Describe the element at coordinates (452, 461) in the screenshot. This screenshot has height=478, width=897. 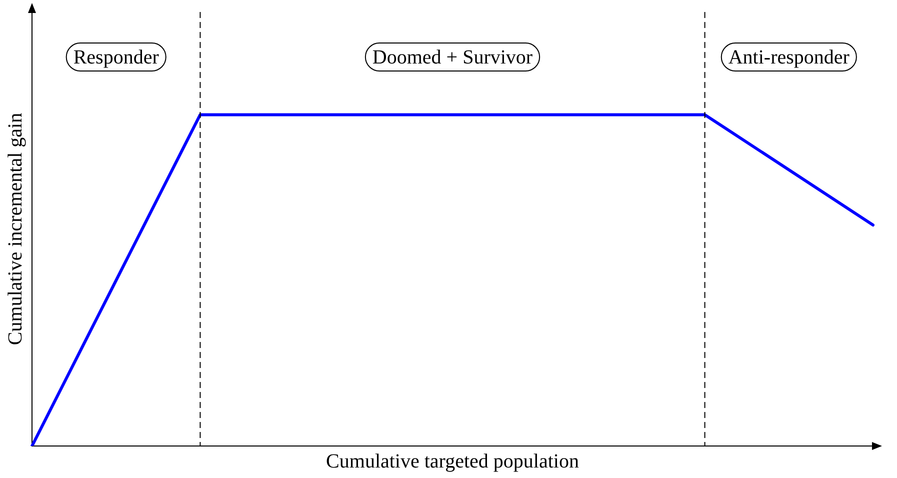
I see `x-axis-title: Cumulative targeted population` at that location.